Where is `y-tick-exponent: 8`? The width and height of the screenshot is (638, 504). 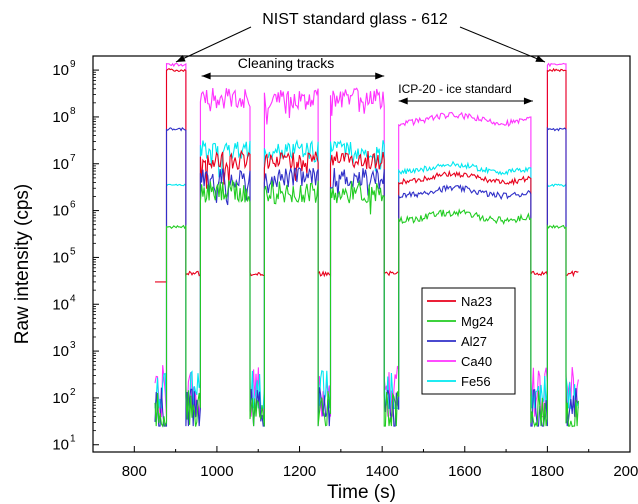
y-tick-exponent: 8 is located at coordinates (73, 111).